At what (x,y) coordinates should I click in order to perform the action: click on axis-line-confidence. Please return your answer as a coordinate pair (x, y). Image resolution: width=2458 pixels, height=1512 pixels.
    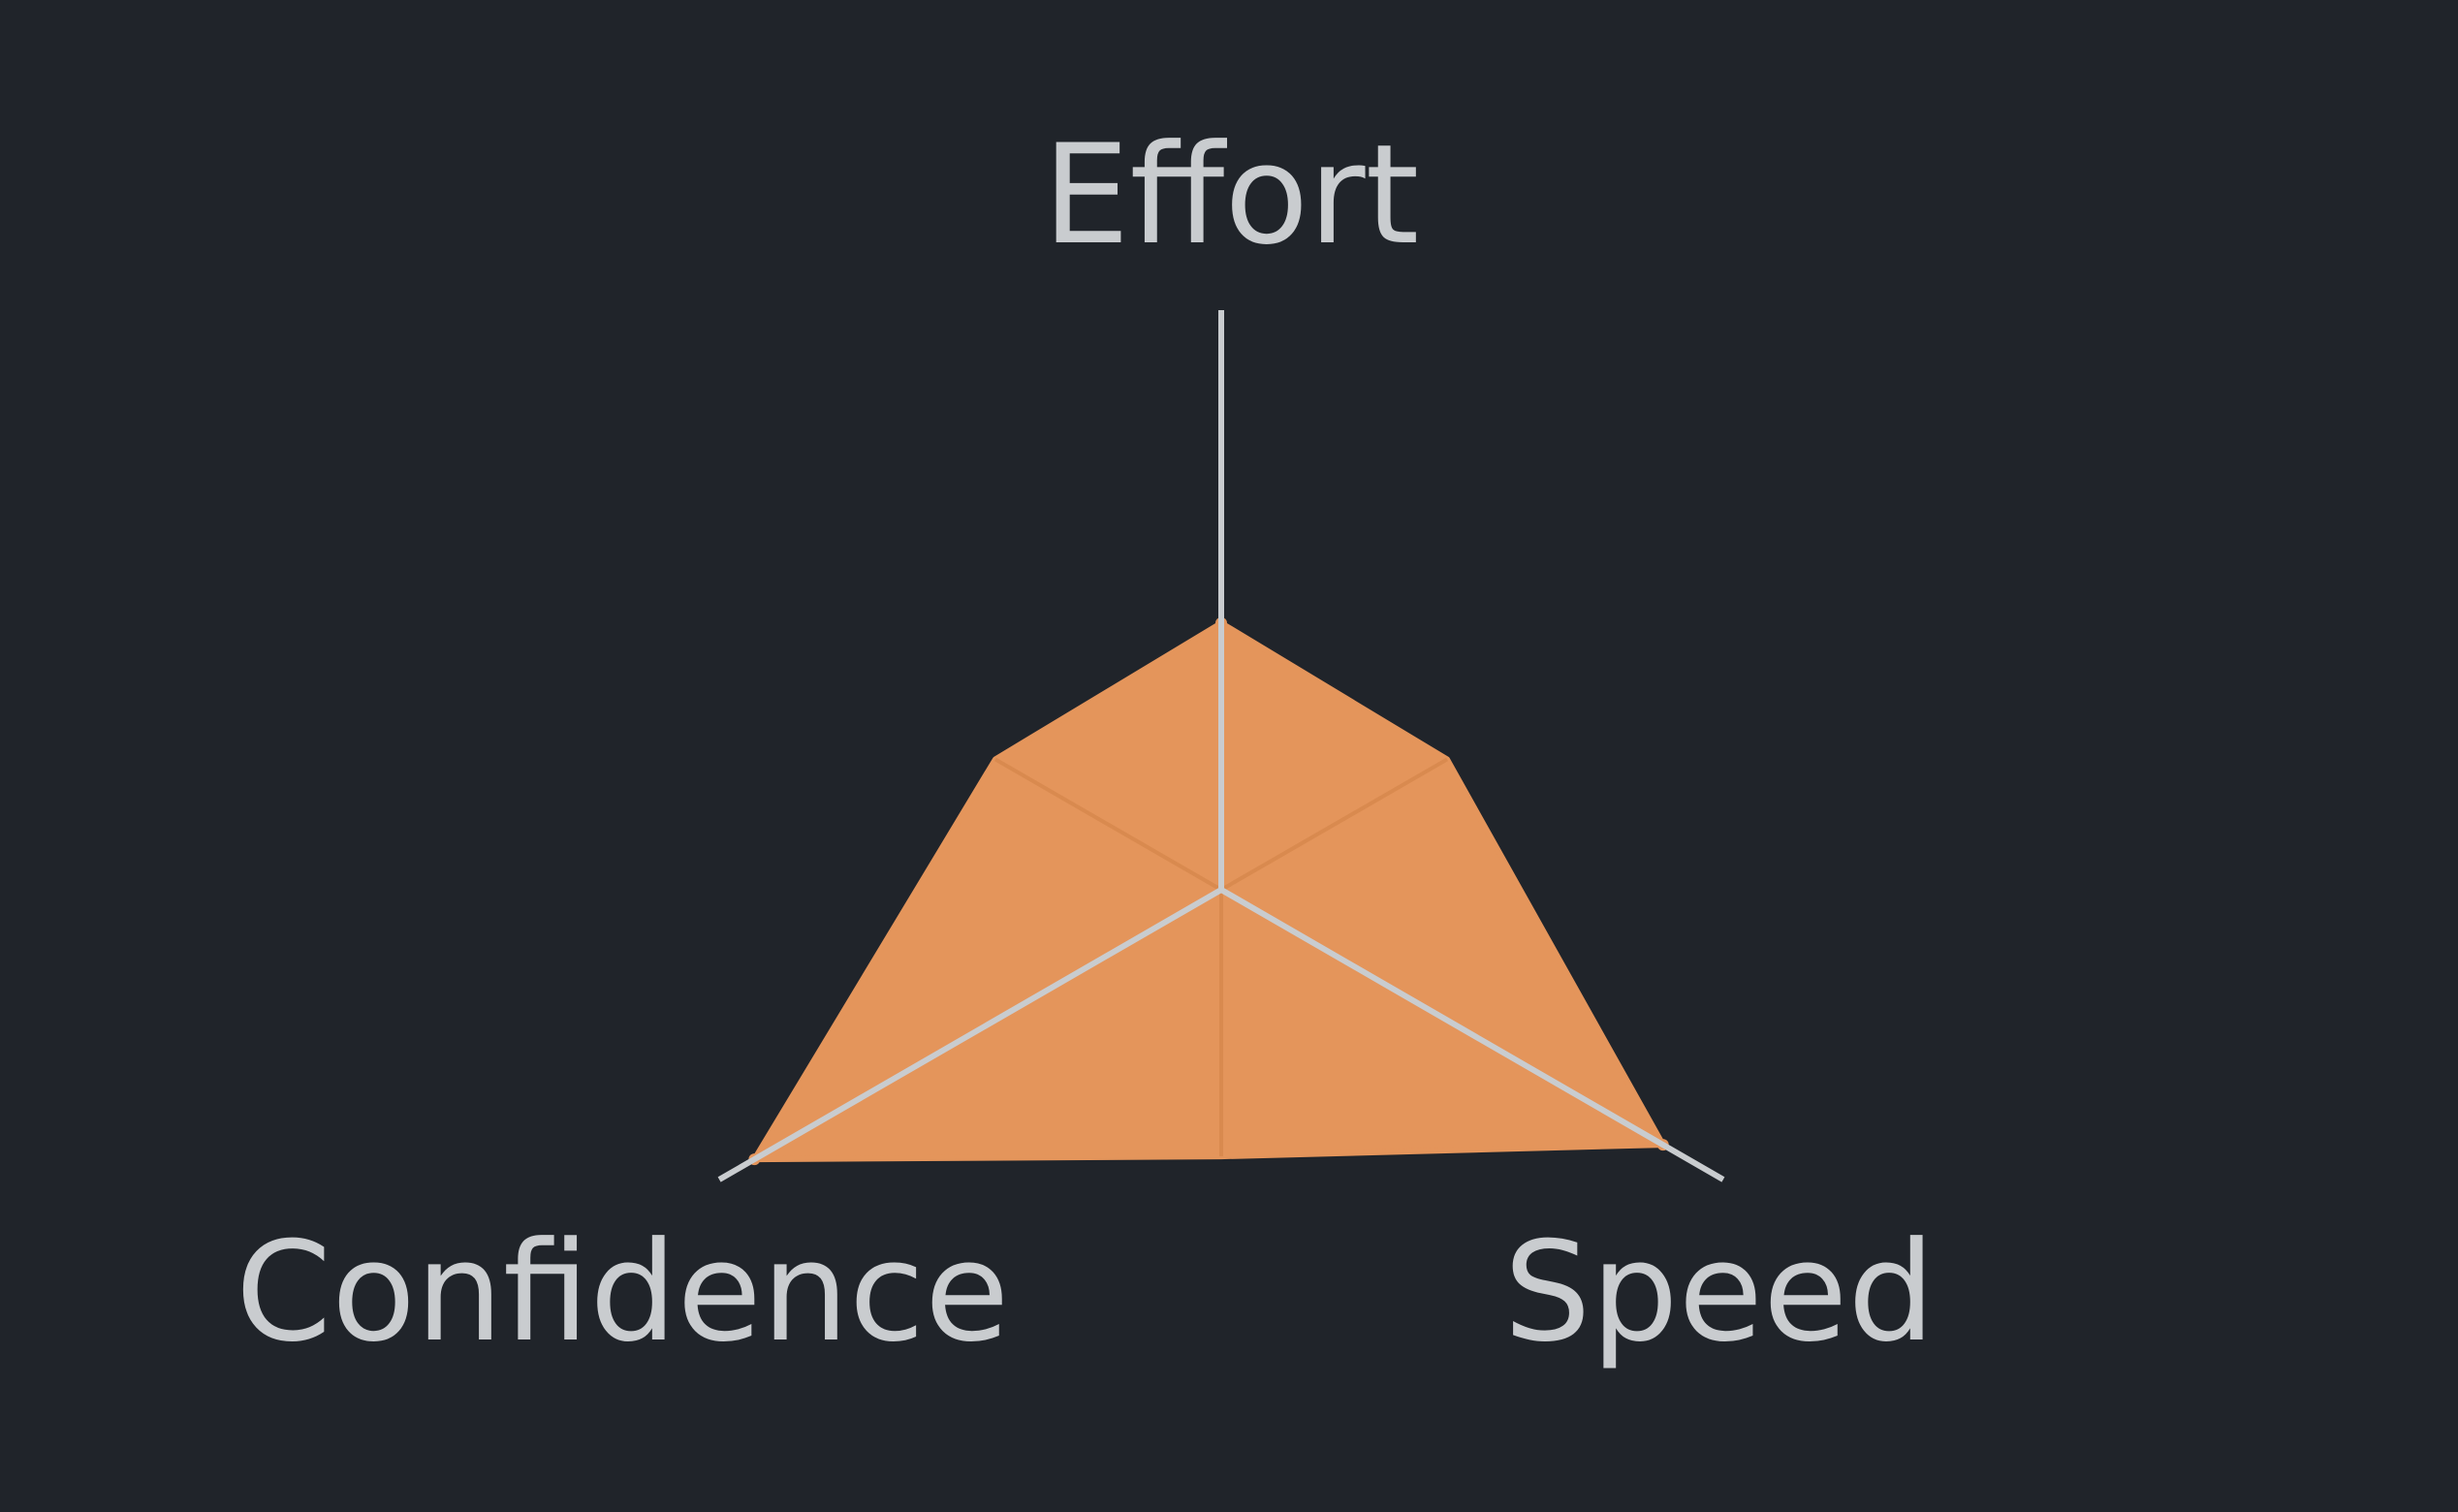
    Looking at the image, I should click on (970, 1034).